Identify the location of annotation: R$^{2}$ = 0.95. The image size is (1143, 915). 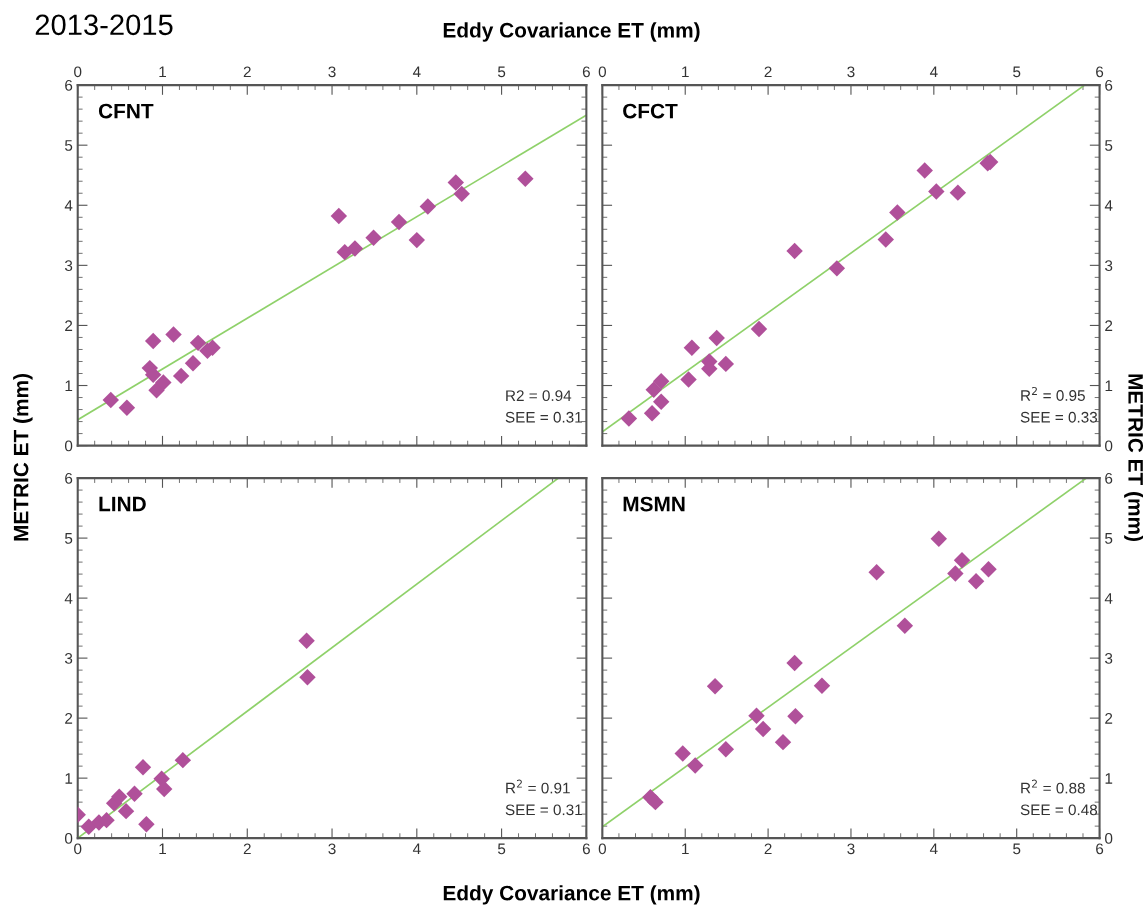
(1053, 393).